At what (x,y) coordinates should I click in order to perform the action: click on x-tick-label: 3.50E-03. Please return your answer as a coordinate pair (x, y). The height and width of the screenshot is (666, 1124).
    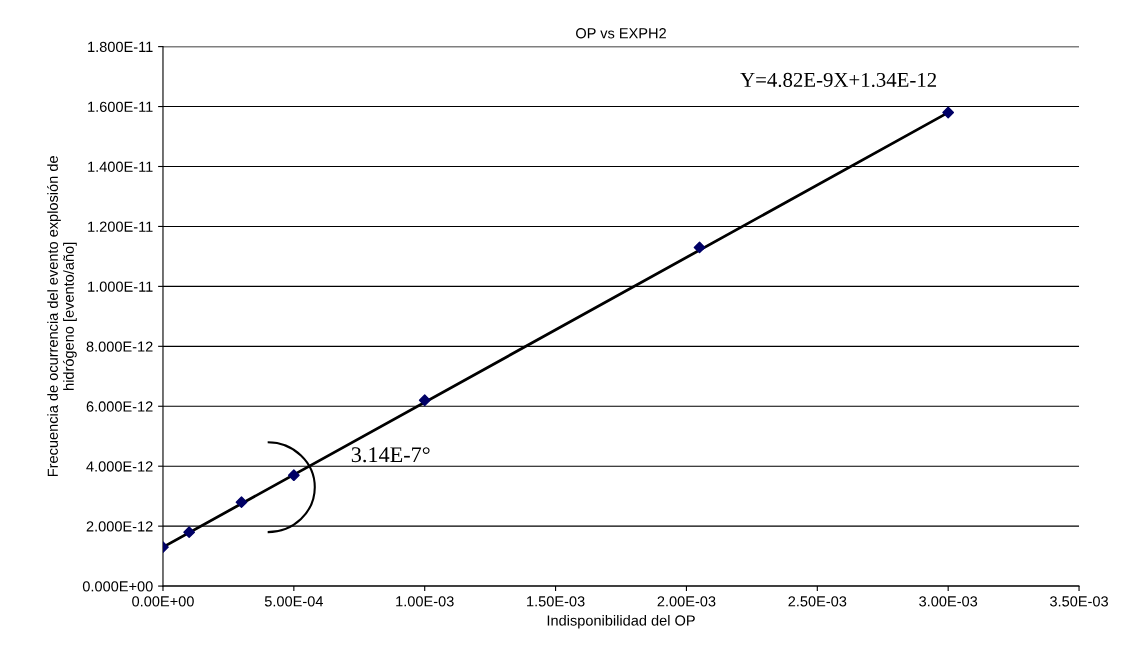
    Looking at the image, I should click on (1079, 601).